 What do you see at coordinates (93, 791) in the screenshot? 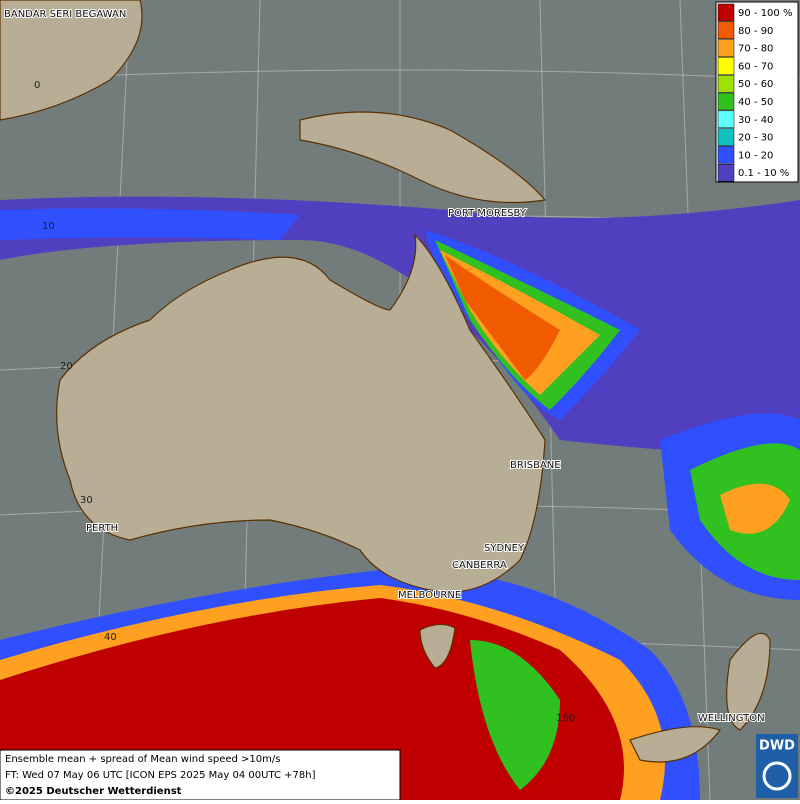
I see `caption-line: ©2025 Deutscher Wetterdienst` at bounding box center [93, 791].